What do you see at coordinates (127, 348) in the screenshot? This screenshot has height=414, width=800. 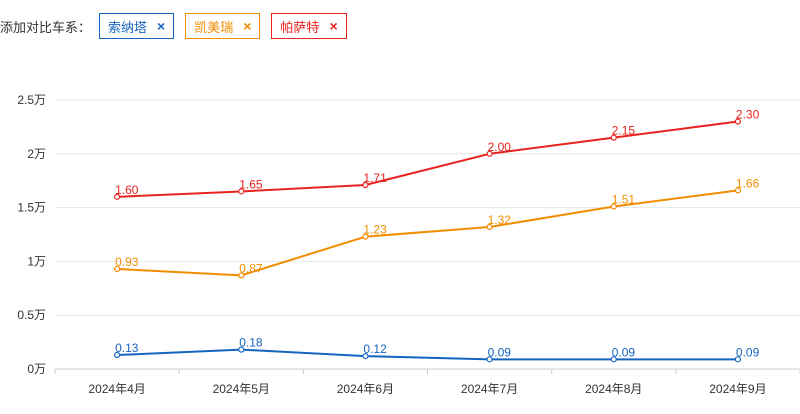 I see `data-label: 0.13` at bounding box center [127, 348].